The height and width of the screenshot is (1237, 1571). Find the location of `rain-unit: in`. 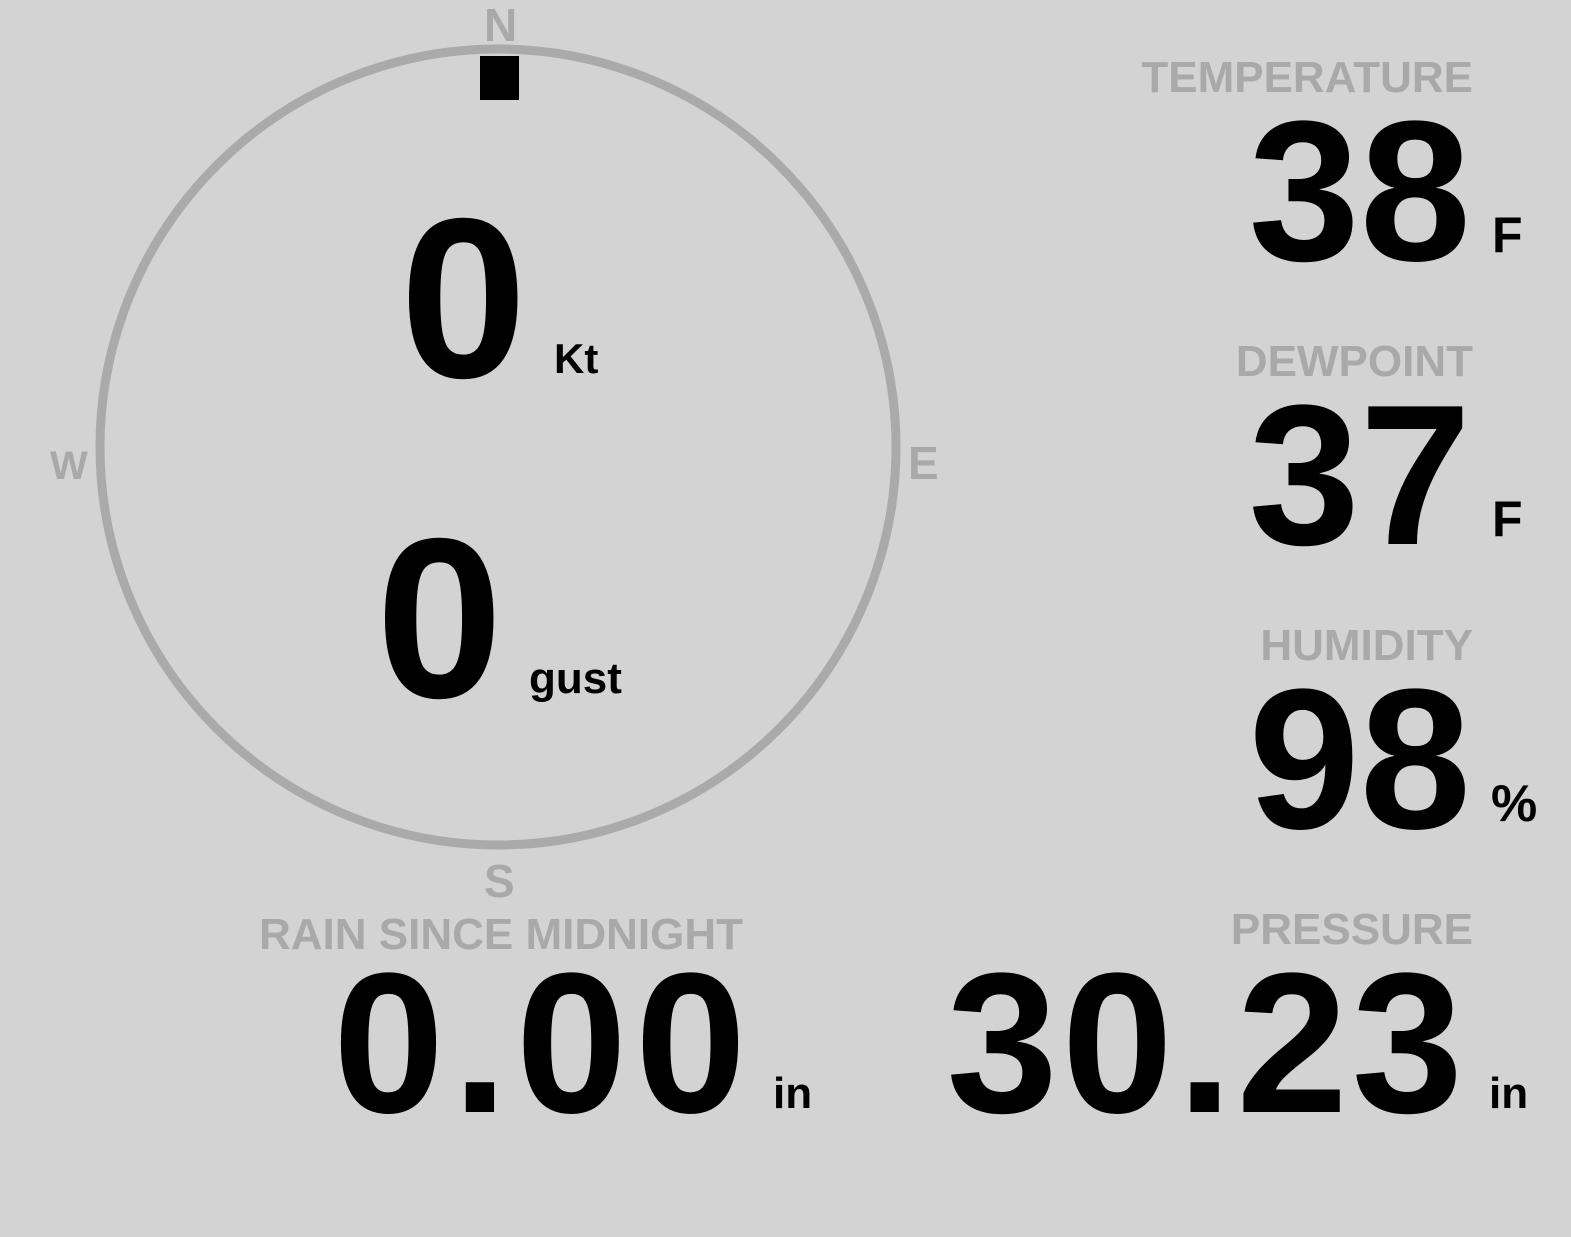

rain-unit: in is located at coordinates (793, 1093).